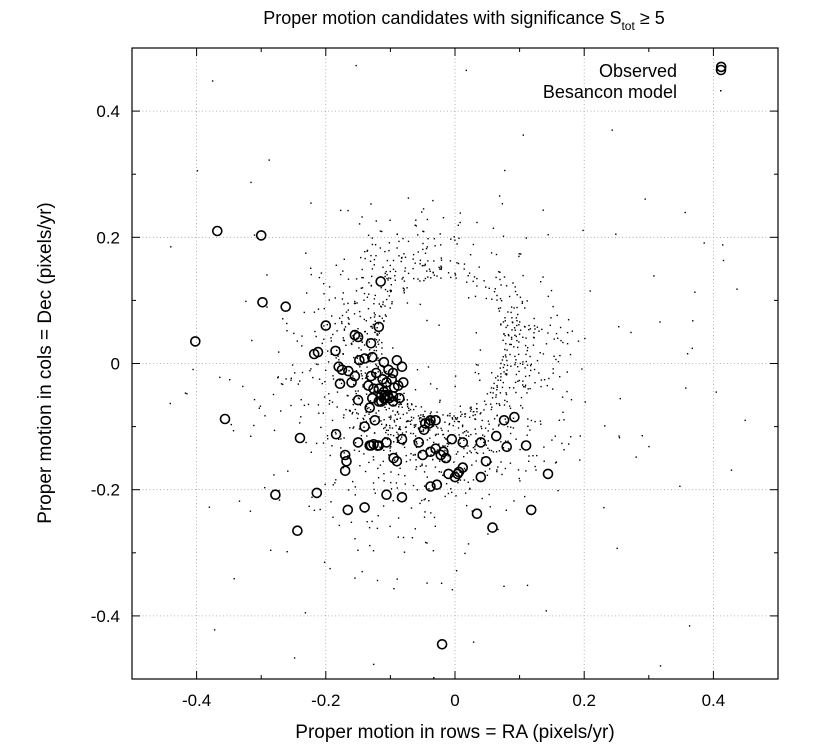 This screenshot has height=754, width=819. What do you see at coordinates (453, 700) in the screenshot?
I see `x-tick-labels: -0.4 -0.2 0 0.2 0.4` at bounding box center [453, 700].